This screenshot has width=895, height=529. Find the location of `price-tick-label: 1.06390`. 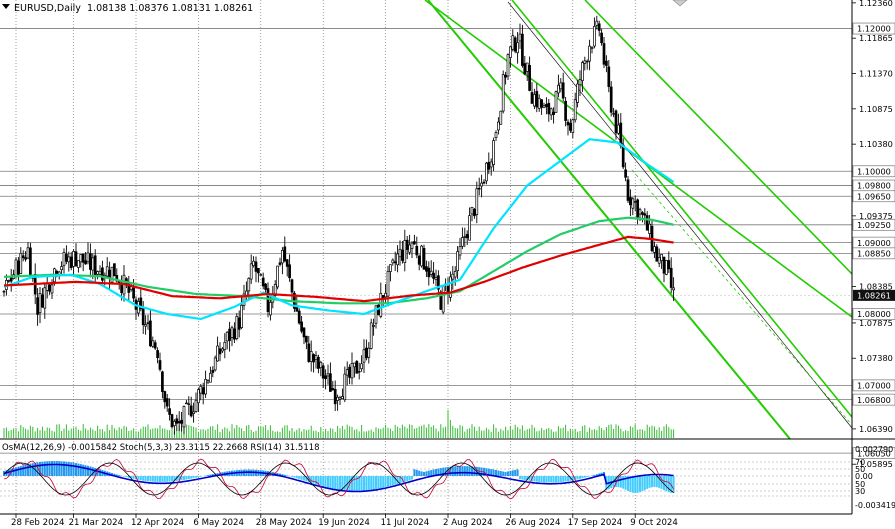

price-tick-label: 1.06390 is located at coordinates (876, 429).